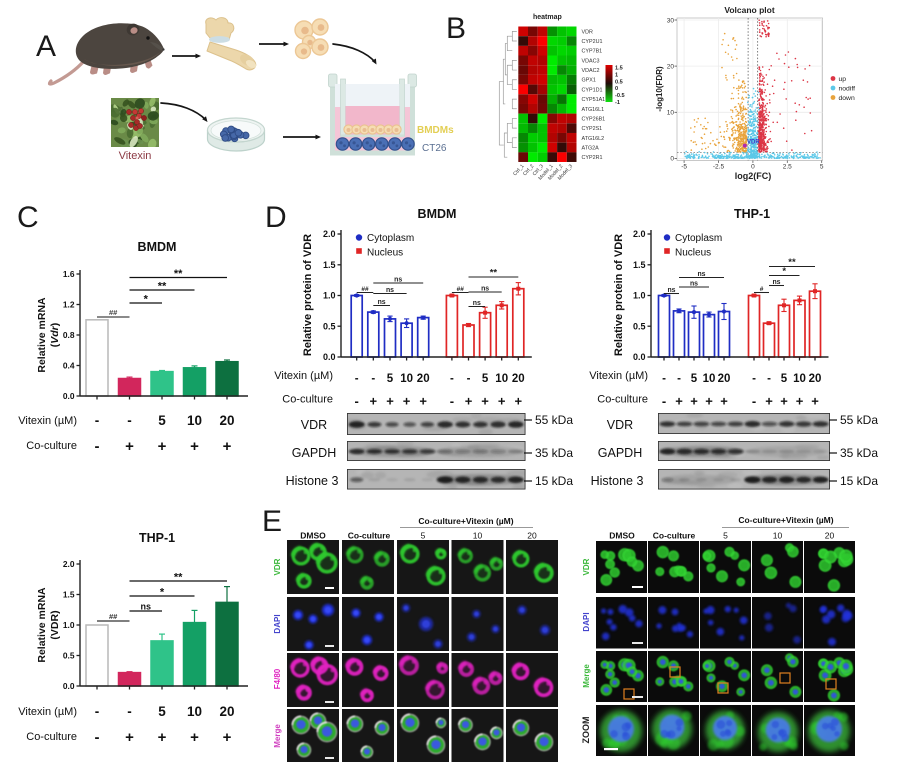 The height and width of the screenshot is (768, 907). What do you see at coordinates (592, 52) in the screenshot?
I see `svg-text: CYP7B1` at bounding box center [592, 52].